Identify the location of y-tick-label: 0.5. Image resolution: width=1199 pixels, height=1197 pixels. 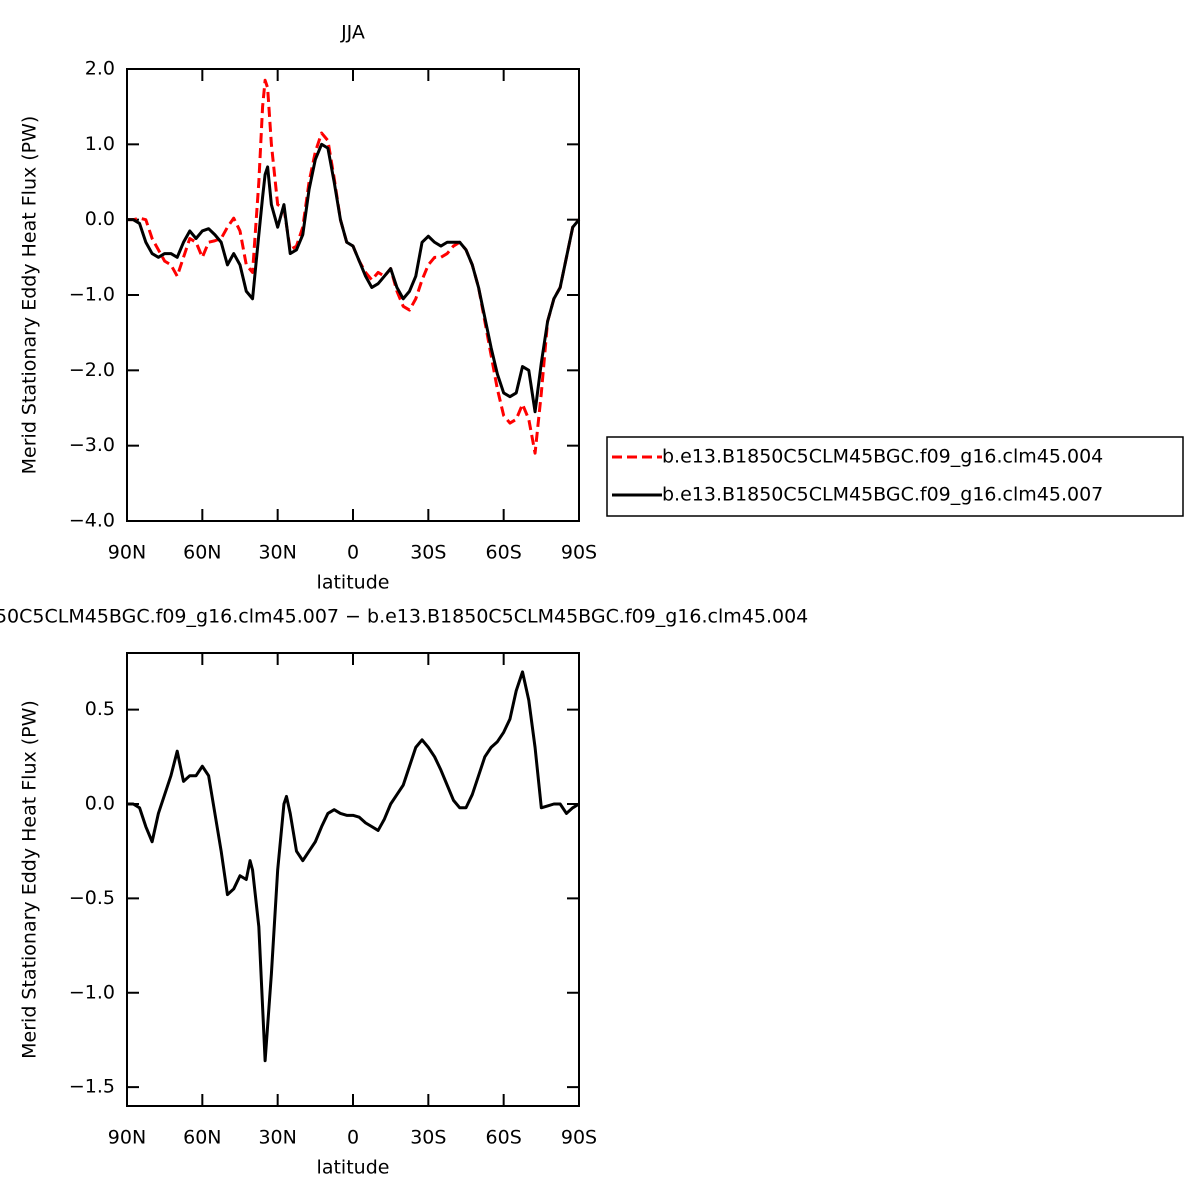
(100, 709).